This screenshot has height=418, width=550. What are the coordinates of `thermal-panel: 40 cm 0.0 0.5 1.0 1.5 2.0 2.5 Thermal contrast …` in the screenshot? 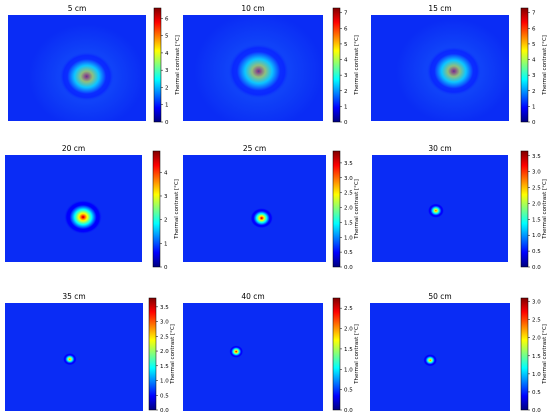 It's located at (271, 353).